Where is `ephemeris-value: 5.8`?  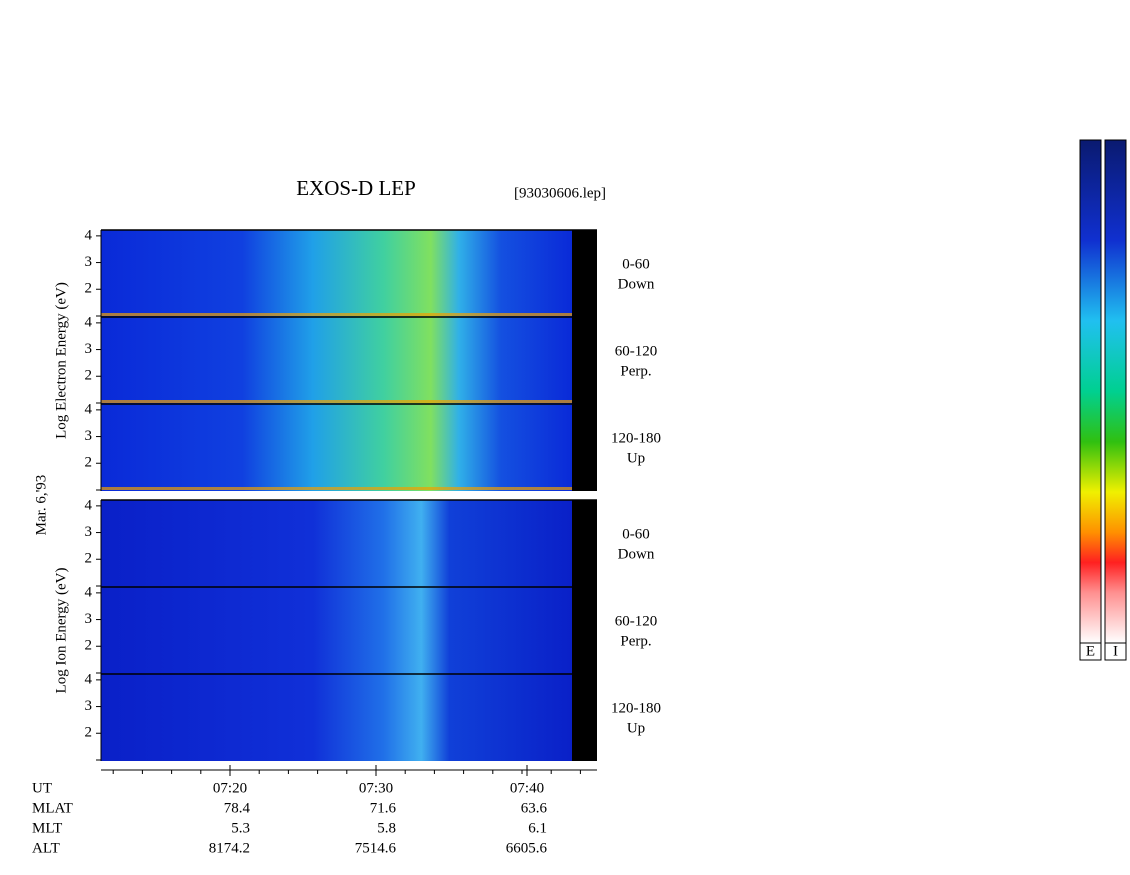
ephemeris-value: 5.8 is located at coordinates (386, 828).